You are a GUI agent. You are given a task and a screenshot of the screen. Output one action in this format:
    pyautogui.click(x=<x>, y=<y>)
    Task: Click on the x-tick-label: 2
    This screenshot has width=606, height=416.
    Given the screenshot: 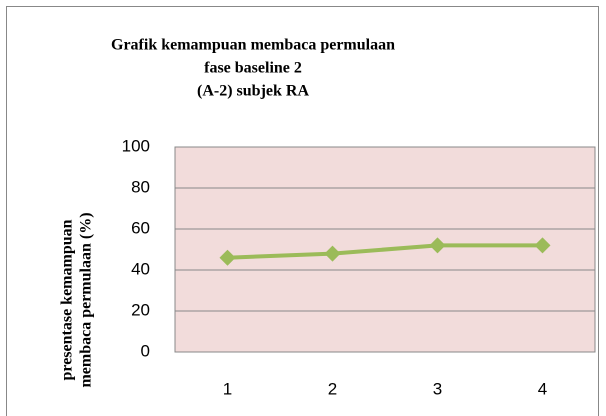 What is the action you would take?
    pyautogui.click(x=332, y=388)
    